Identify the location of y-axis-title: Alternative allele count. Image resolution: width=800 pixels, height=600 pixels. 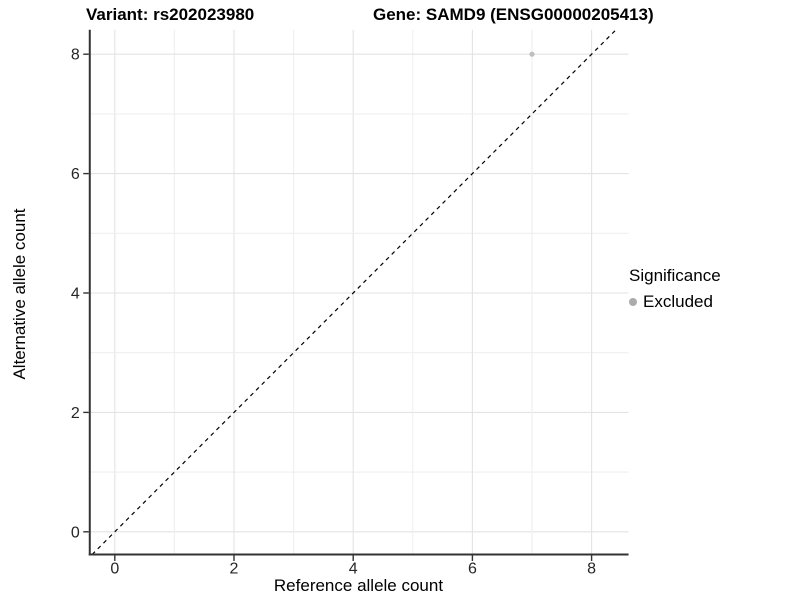
(19, 294).